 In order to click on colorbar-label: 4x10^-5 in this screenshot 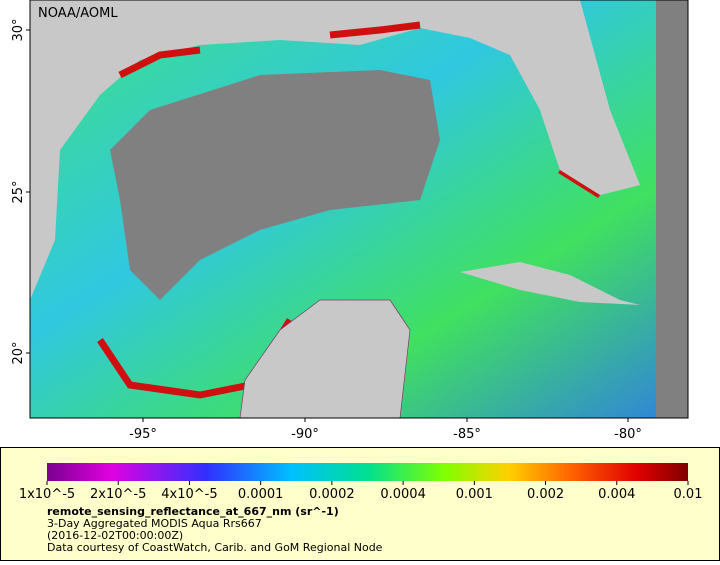, I will do `click(189, 494)`.